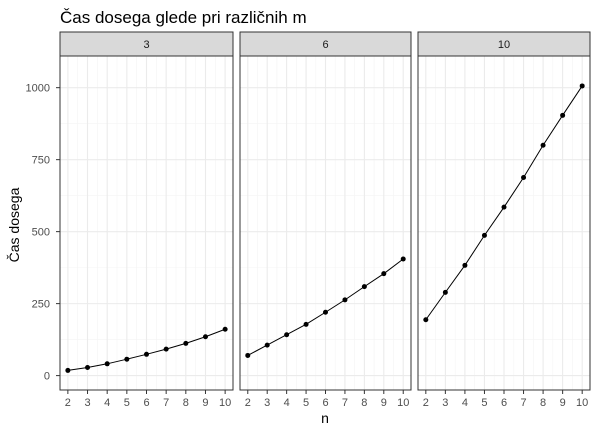 The image size is (599, 433). Describe the element at coordinates (41, 161) in the screenshot. I see `y-tick-label: 750` at that location.